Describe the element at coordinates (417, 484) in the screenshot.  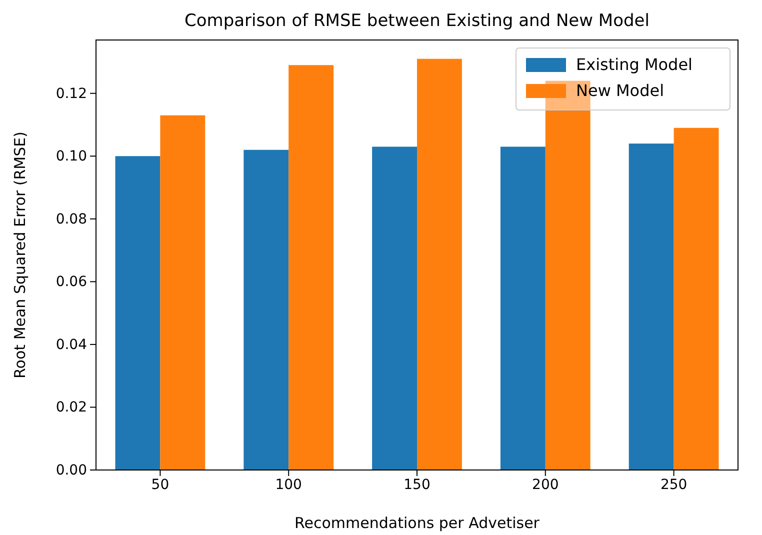
I see `x-tick-label: 150` at that location.